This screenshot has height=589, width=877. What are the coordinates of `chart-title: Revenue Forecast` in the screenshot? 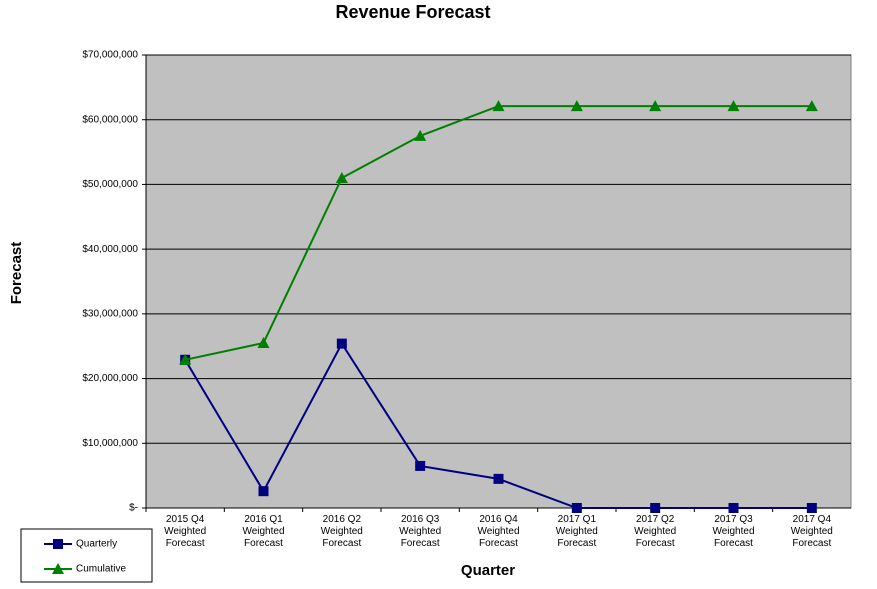 It's located at (412, 12).